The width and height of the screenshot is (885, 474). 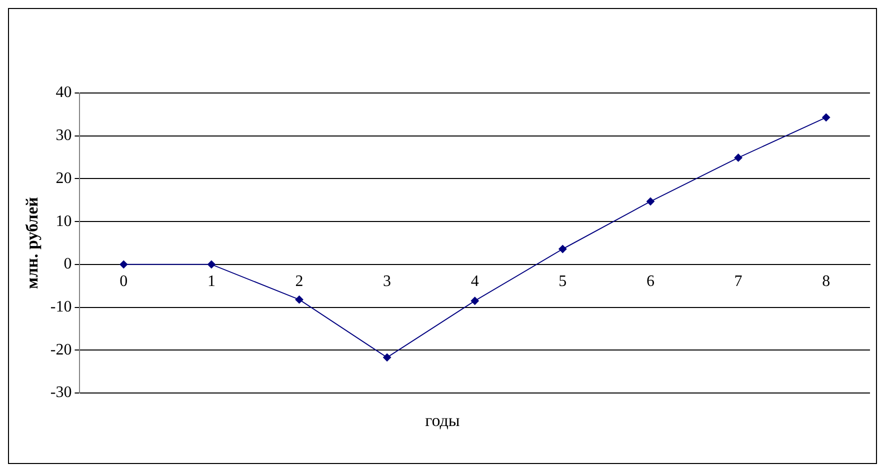 I want to click on x-tick-label: 1, so click(x=211, y=281).